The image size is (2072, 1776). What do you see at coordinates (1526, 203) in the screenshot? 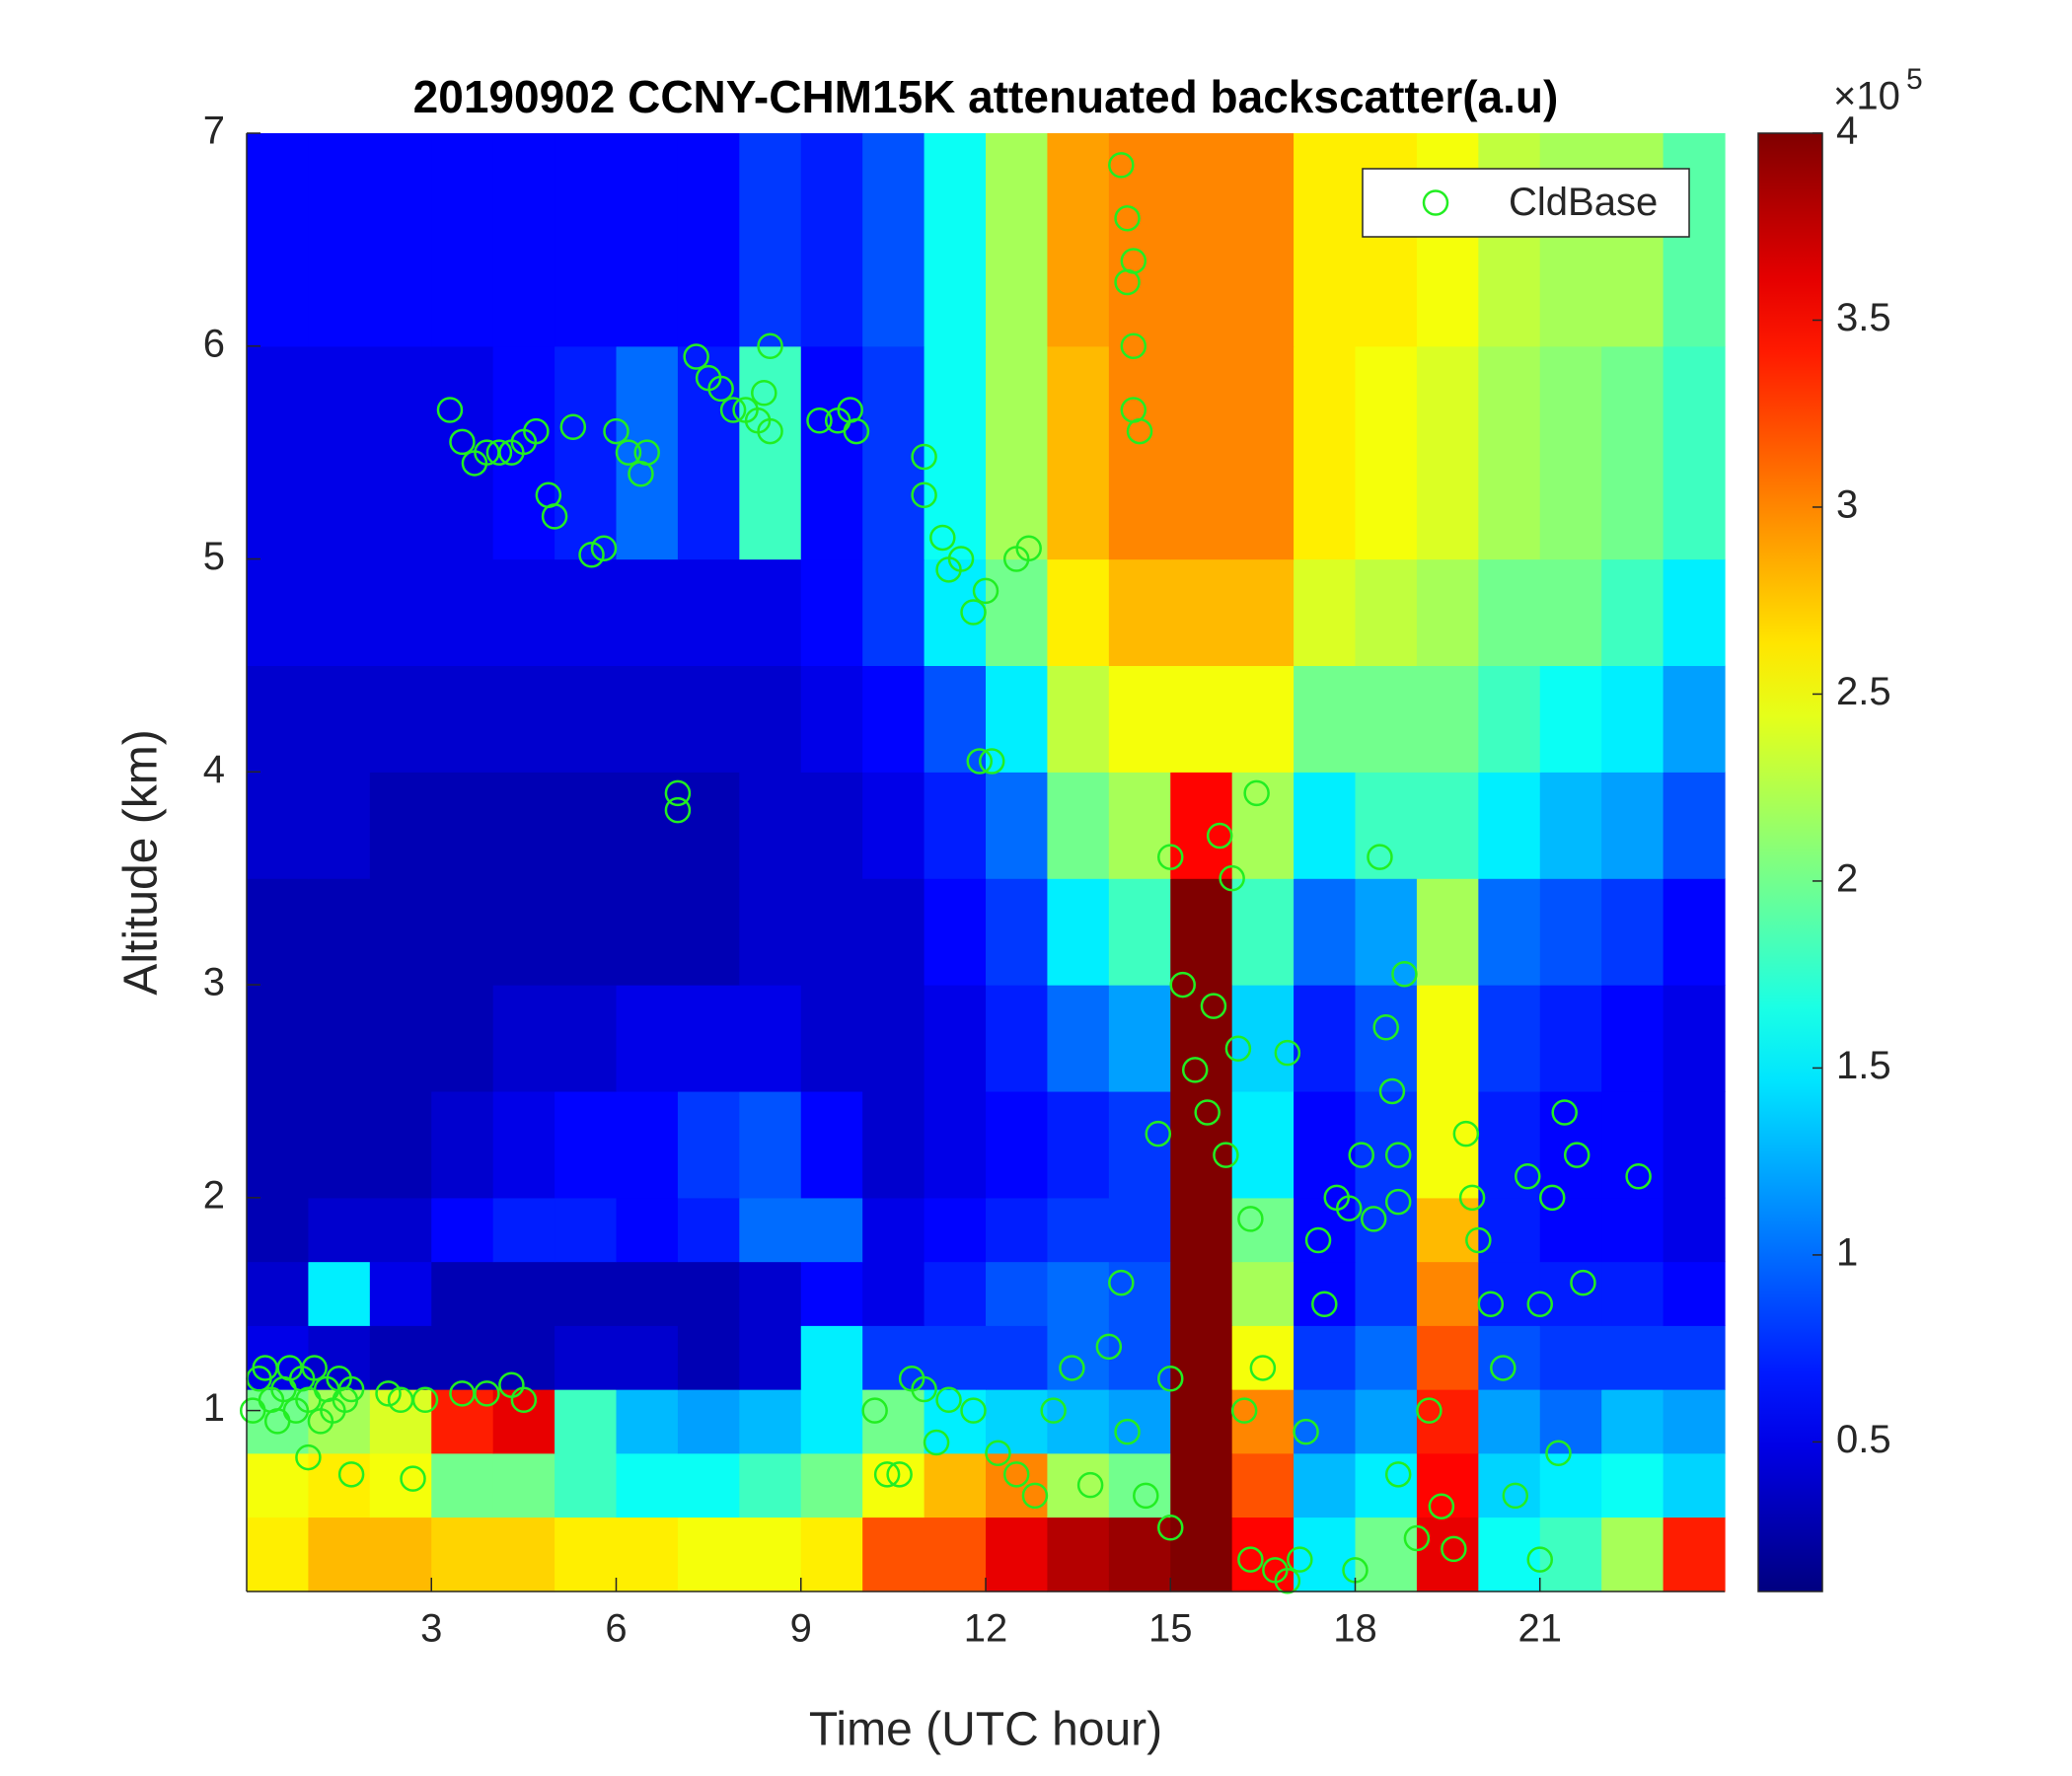
I see `legend-box` at bounding box center [1526, 203].